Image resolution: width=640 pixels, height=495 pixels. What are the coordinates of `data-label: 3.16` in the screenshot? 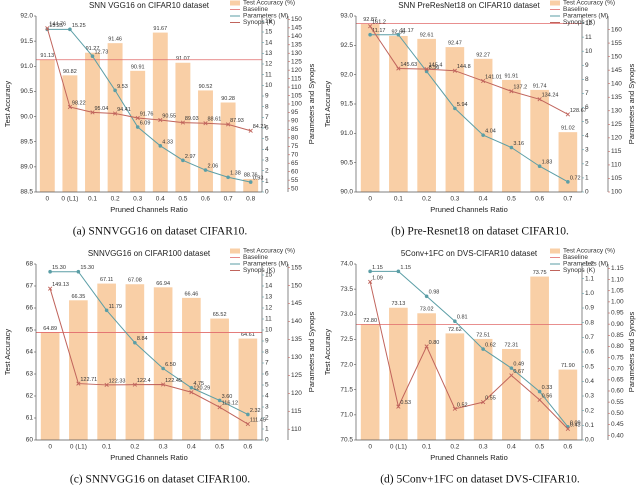 It's located at (518, 144).